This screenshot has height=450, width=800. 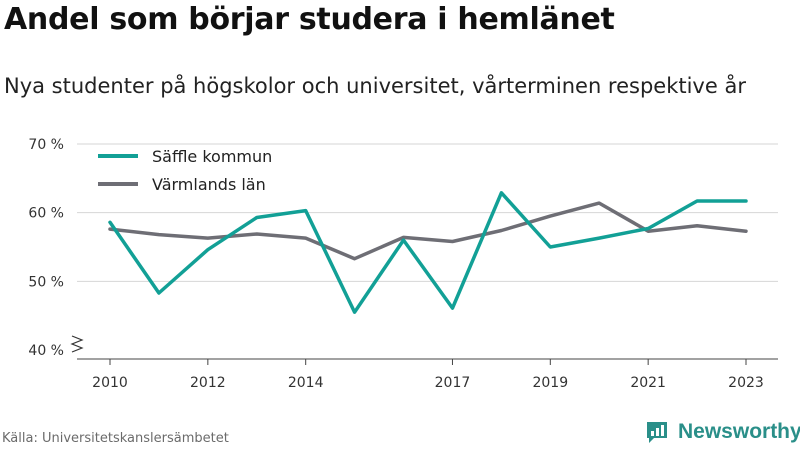 What do you see at coordinates (212, 156) in the screenshot?
I see `legend-label: Säffle kommun` at bounding box center [212, 156].